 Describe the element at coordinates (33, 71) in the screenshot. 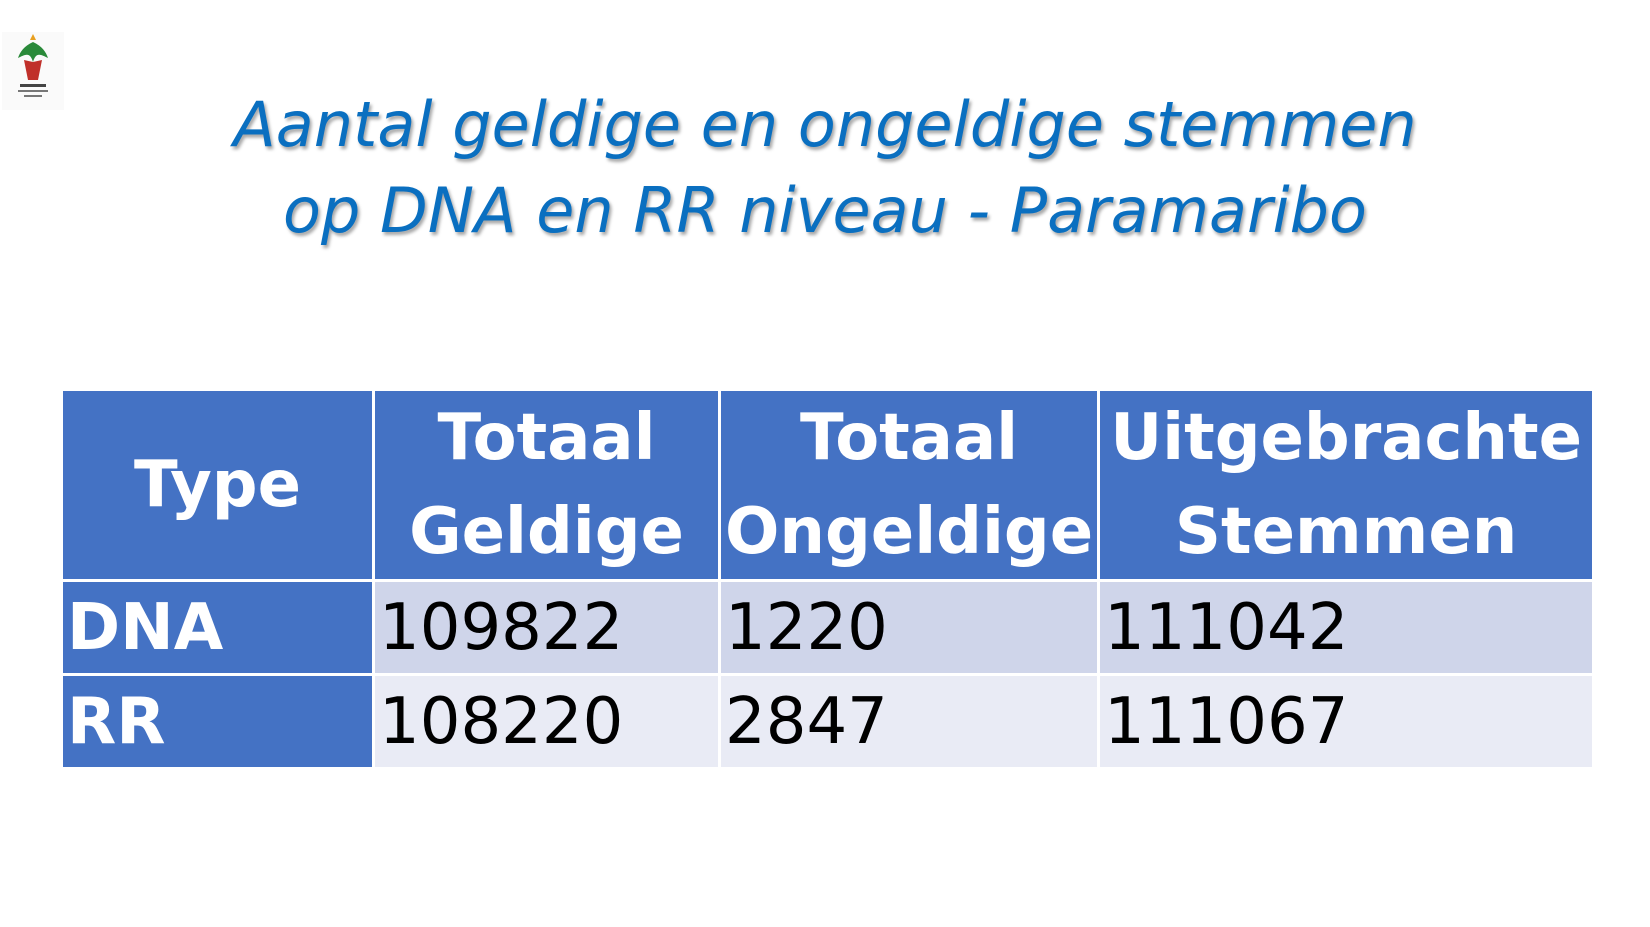

I see `logo` at that location.